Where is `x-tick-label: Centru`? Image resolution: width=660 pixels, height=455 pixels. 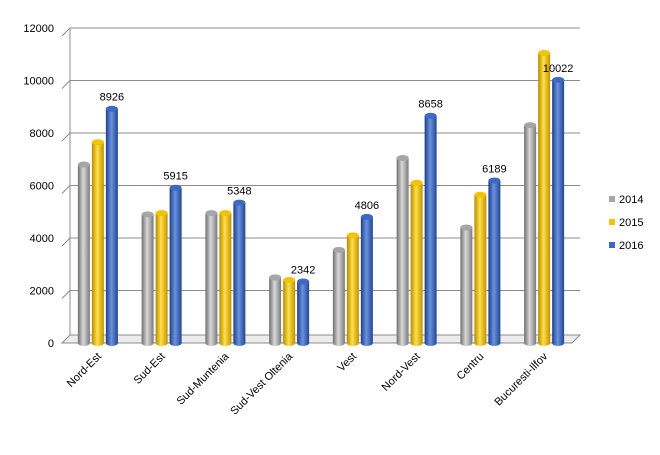 x-tick-label: Centru is located at coordinates (471, 367).